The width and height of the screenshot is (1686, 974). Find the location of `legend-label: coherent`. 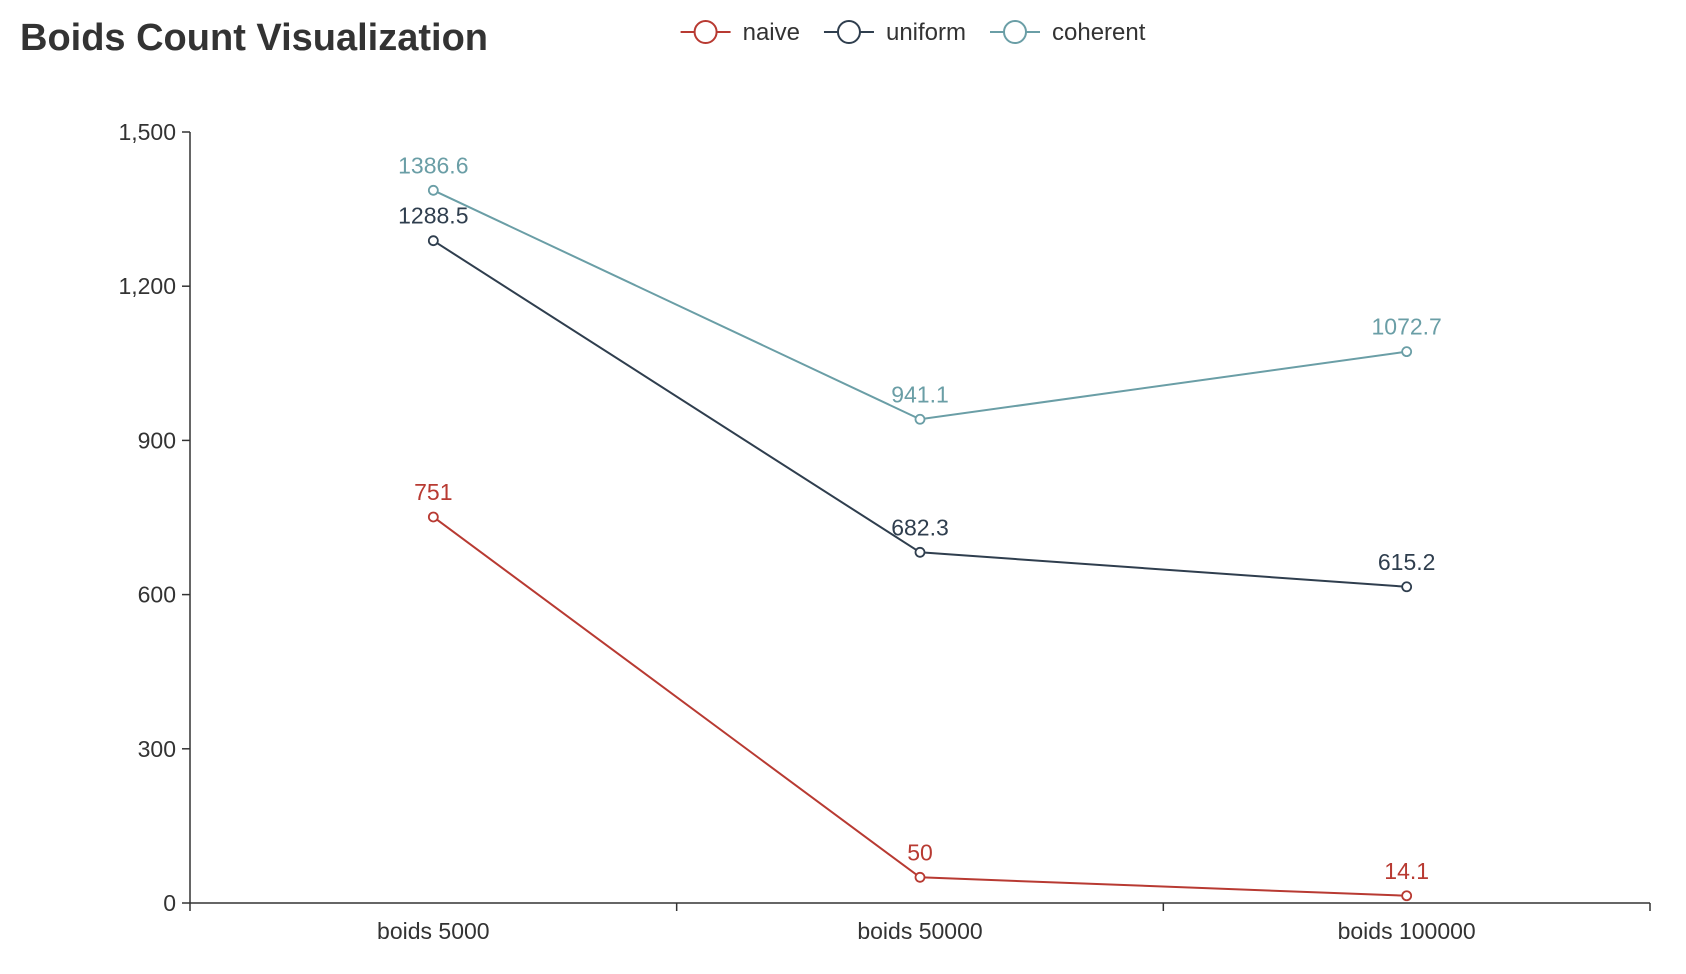

legend-label: coherent is located at coordinates (1099, 32).